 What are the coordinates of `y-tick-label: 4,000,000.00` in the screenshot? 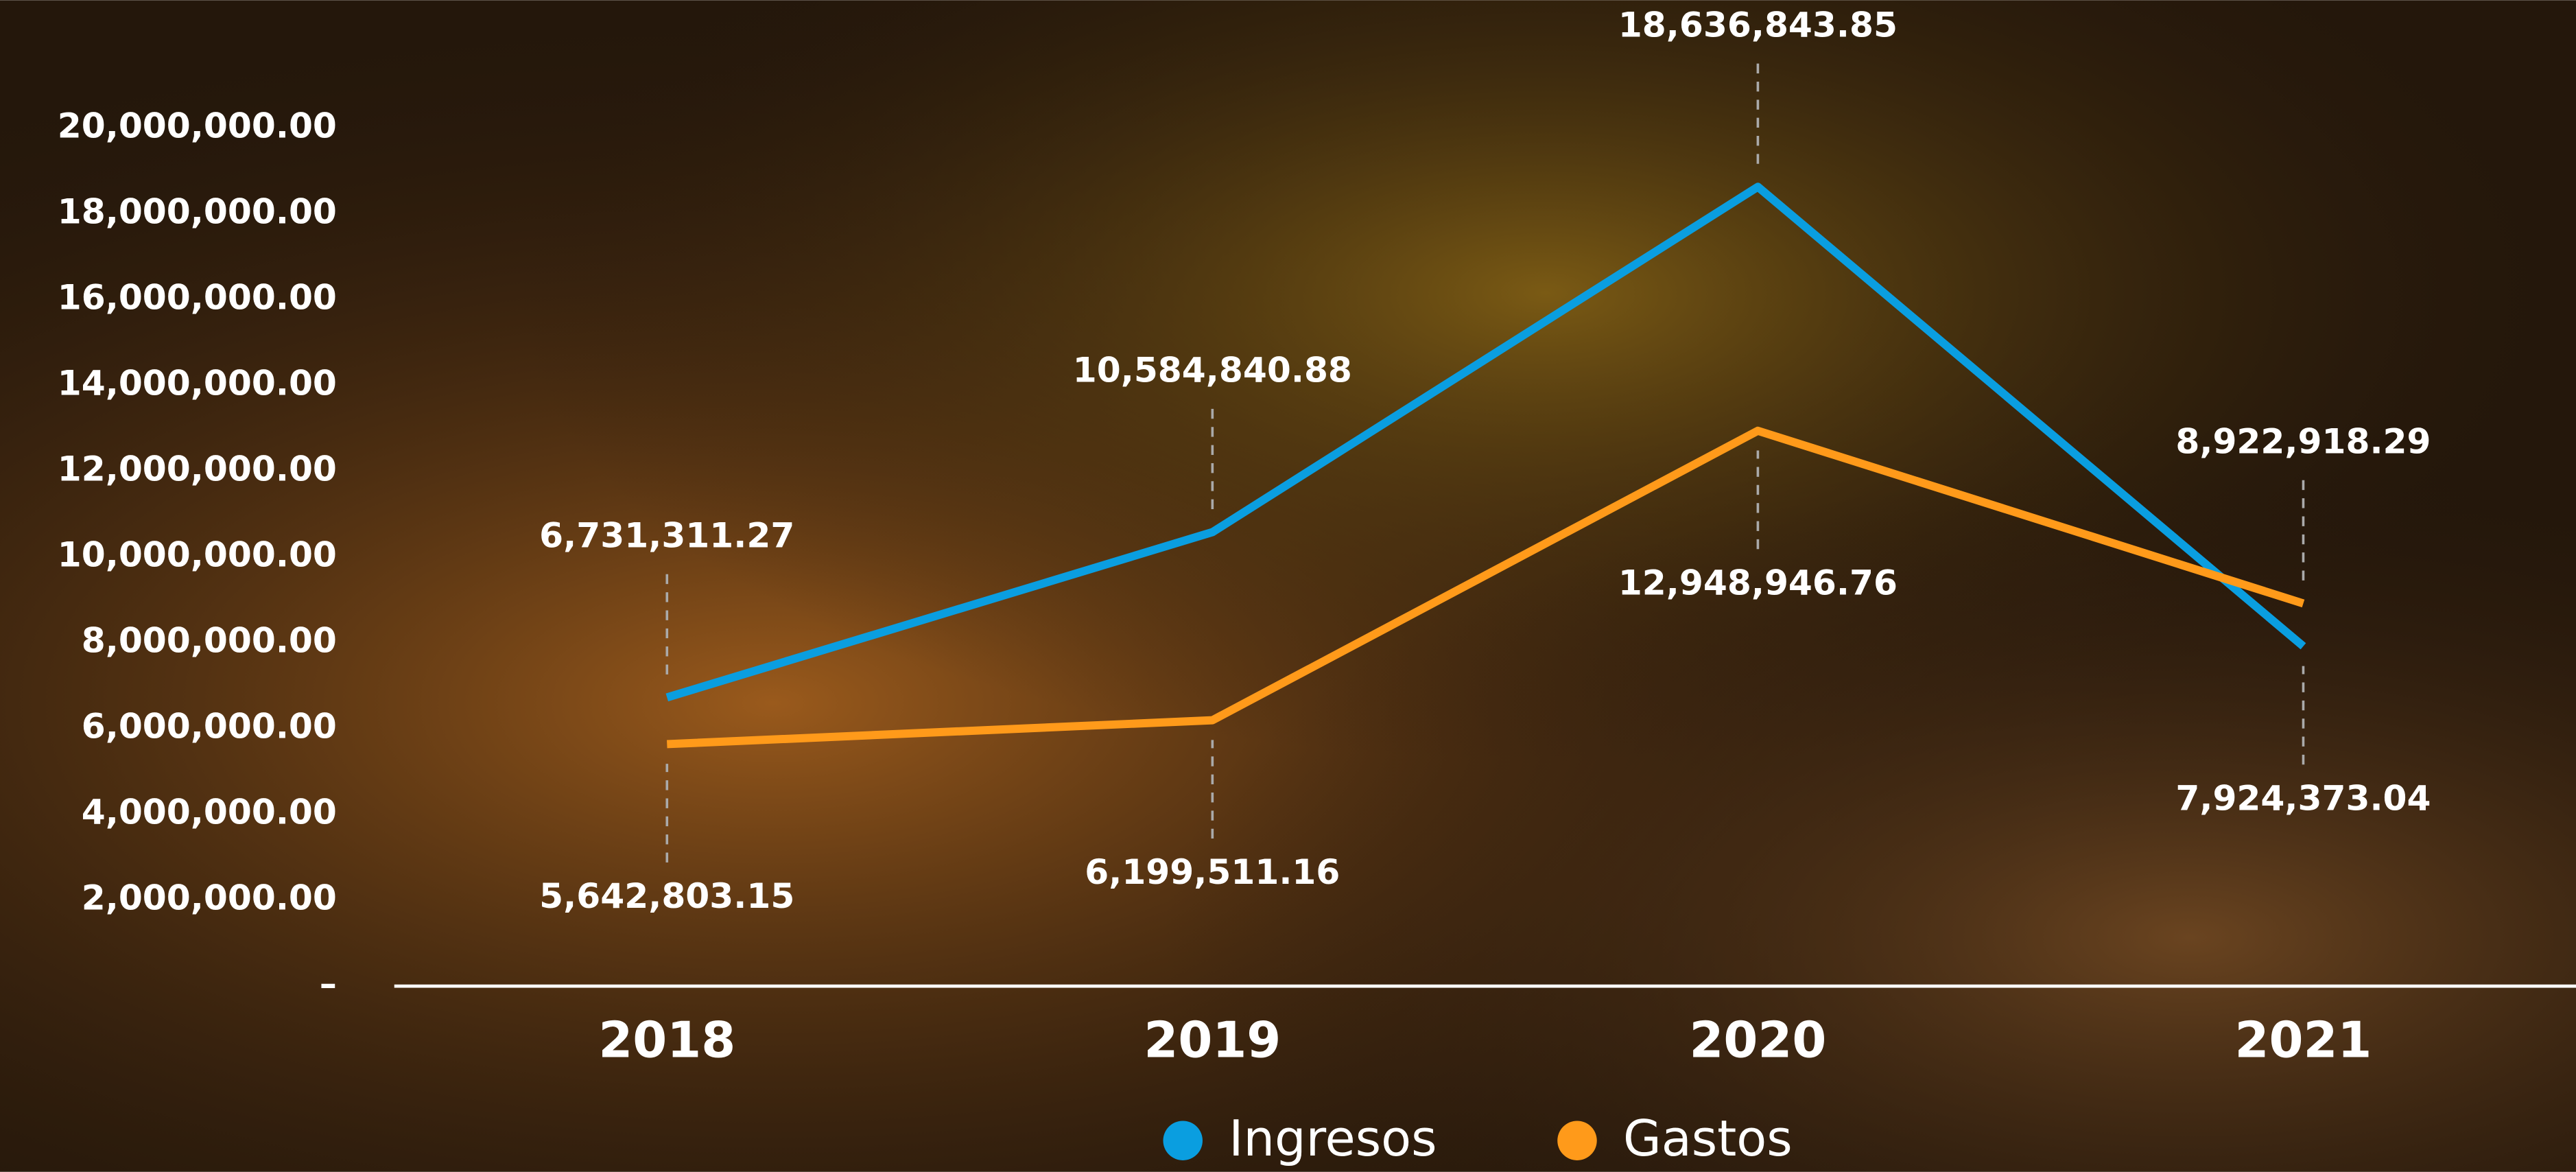 It's located at (209, 812).